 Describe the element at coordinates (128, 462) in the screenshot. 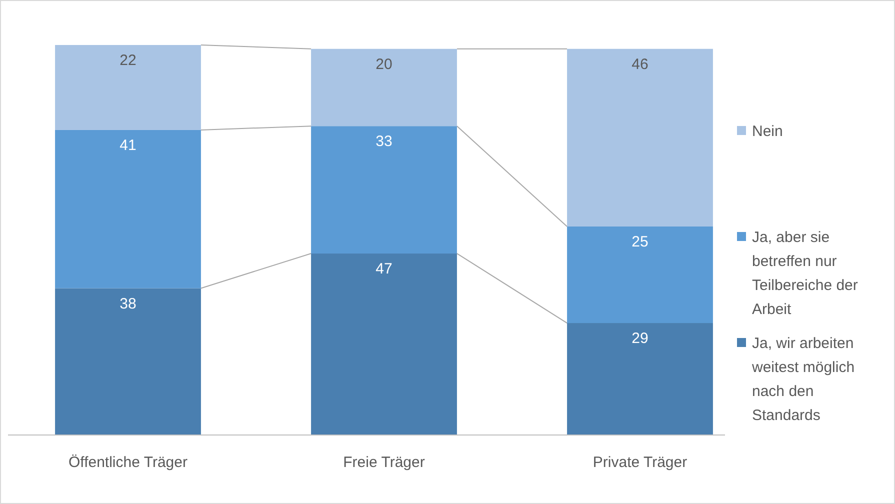

I see `x-tick-label: Öffentliche Träger` at that location.